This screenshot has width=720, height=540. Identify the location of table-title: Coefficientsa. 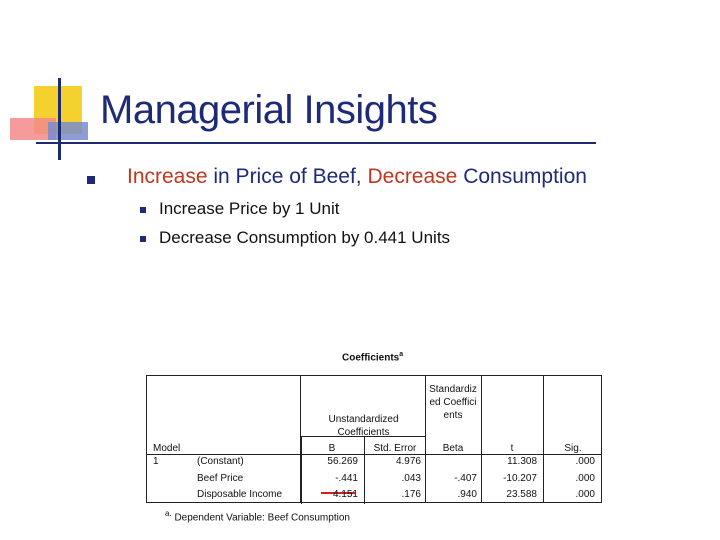
(373, 357).